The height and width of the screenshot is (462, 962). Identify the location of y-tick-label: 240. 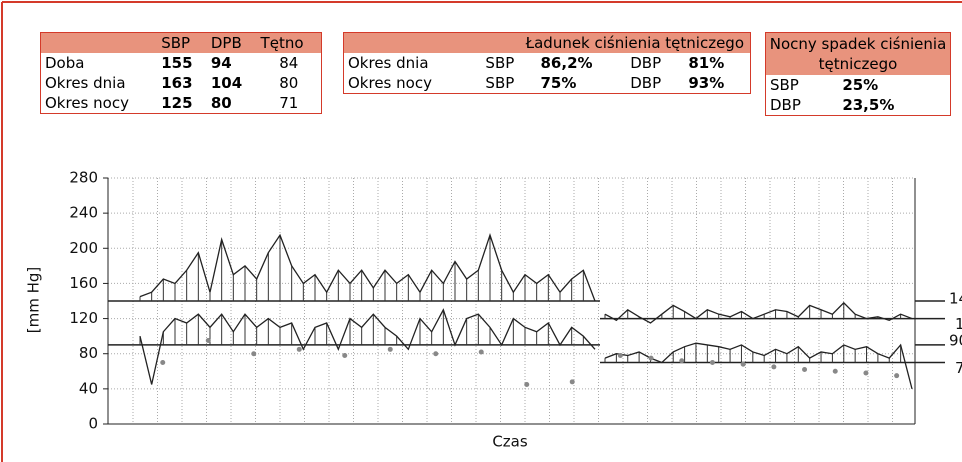
(83, 213).